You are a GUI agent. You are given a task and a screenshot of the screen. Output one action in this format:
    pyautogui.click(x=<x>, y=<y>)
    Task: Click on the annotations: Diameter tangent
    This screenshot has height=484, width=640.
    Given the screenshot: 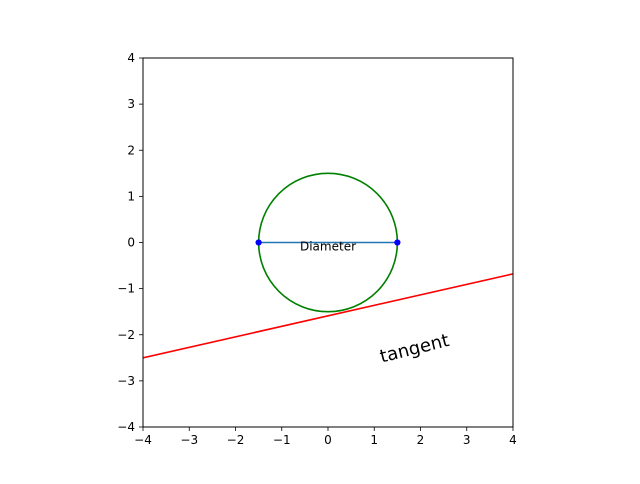 What is the action you would take?
    pyautogui.click(x=375, y=303)
    